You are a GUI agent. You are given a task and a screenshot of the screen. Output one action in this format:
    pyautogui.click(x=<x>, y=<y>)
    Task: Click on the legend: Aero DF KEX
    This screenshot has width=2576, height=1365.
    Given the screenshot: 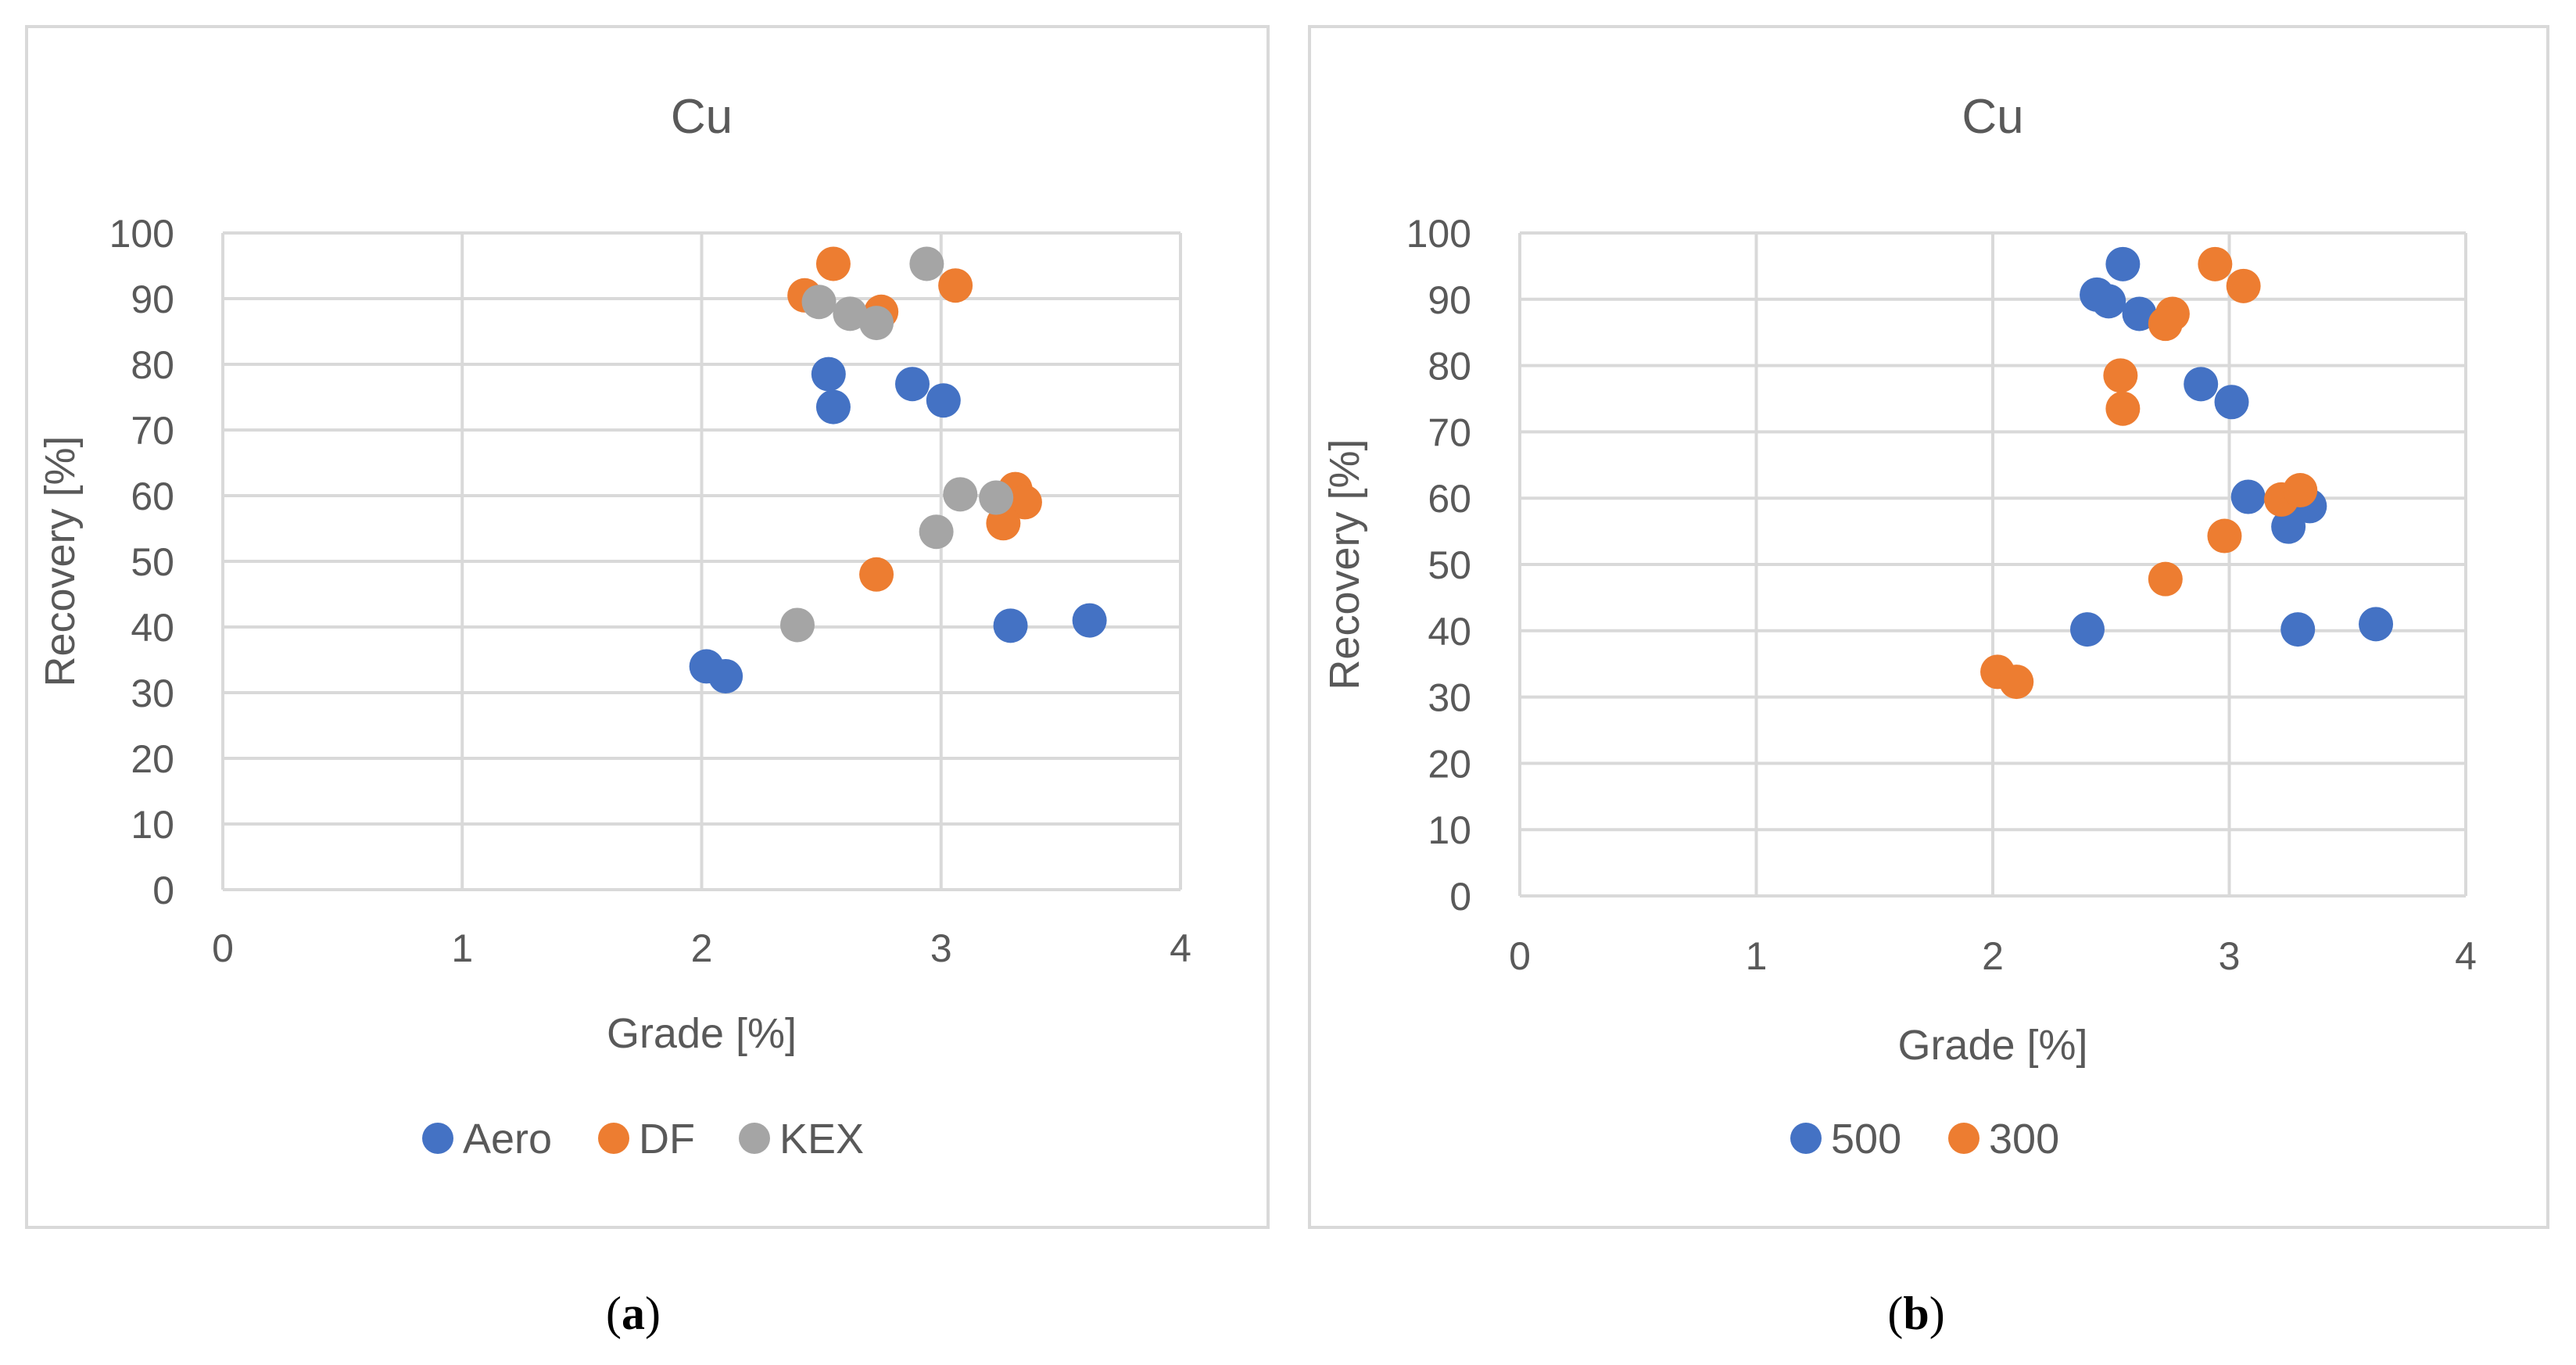 What is the action you would take?
    pyautogui.click(x=643, y=1139)
    